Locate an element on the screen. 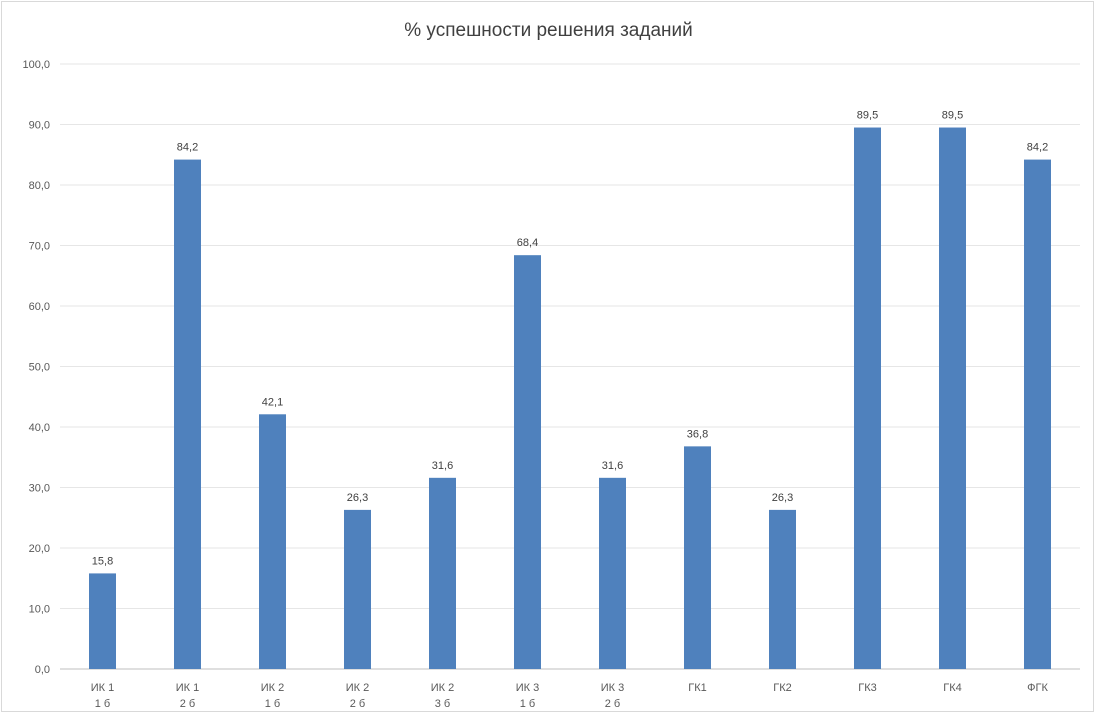 The height and width of the screenshot is (715, 1097). y-tick-label: 100,0 is located at coordinates (36, 65).